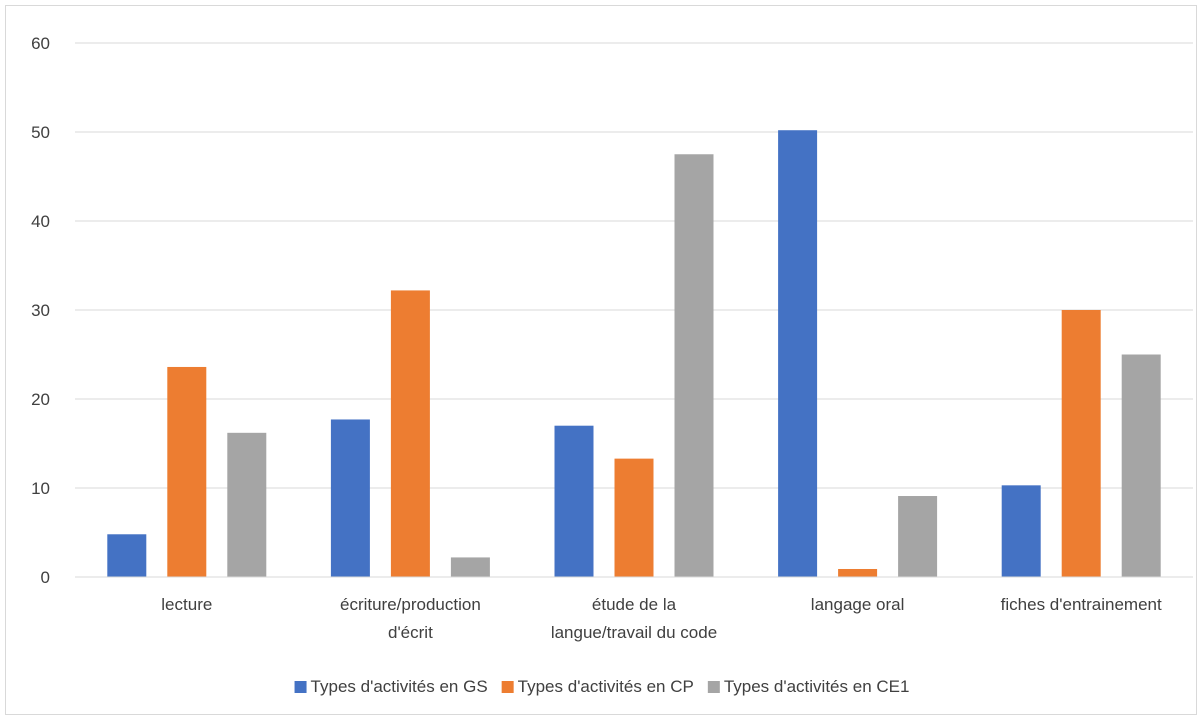 The width and height of the screenshot is (1204, 722). I want to click on category-label: langage oral, so click(858, 604).